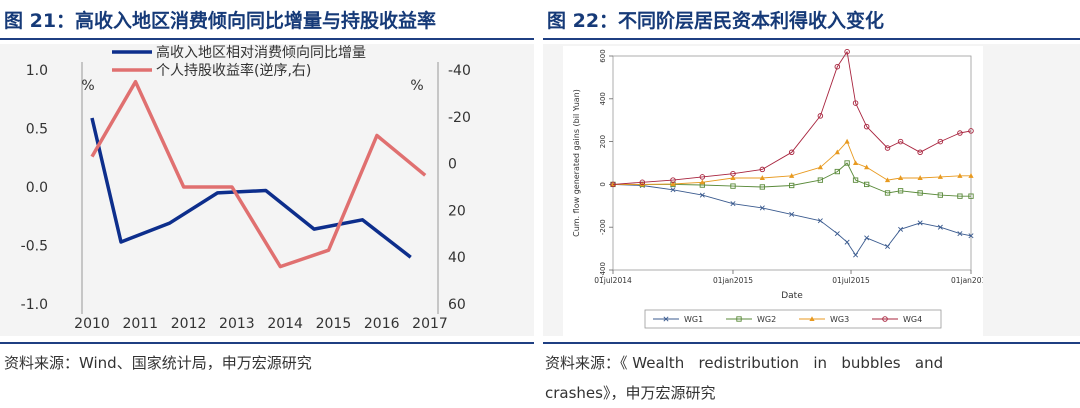 Image resolution: width=1080 pixels, height=408 pixels. Describe the element at coordinates (792, 118) in the screenshot. I see `series-line-wg4` at that location.